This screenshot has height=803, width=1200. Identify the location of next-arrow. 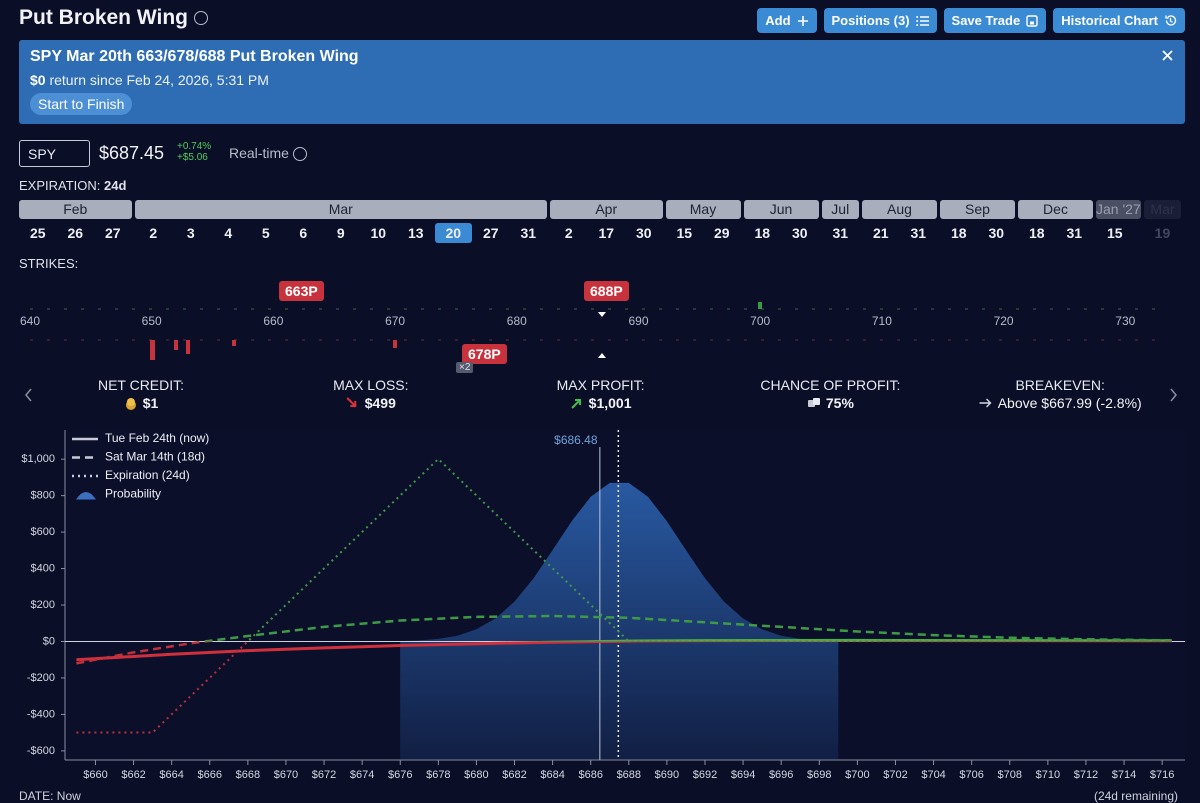
(1173, 395).